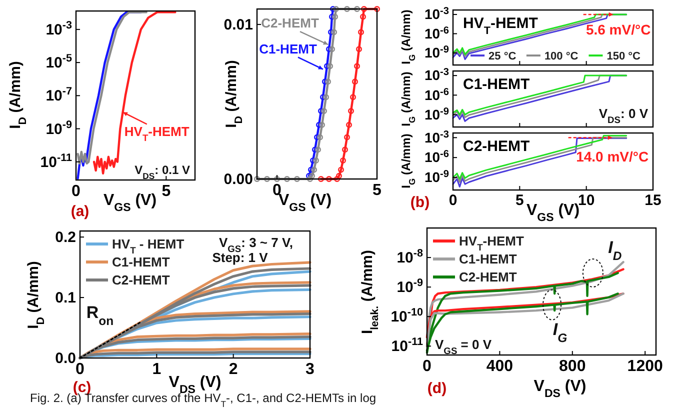 The height and width of the screenshot is (409, 686). I want to click on y-tick-label: 10$^{-7}$, so click(59, 95).